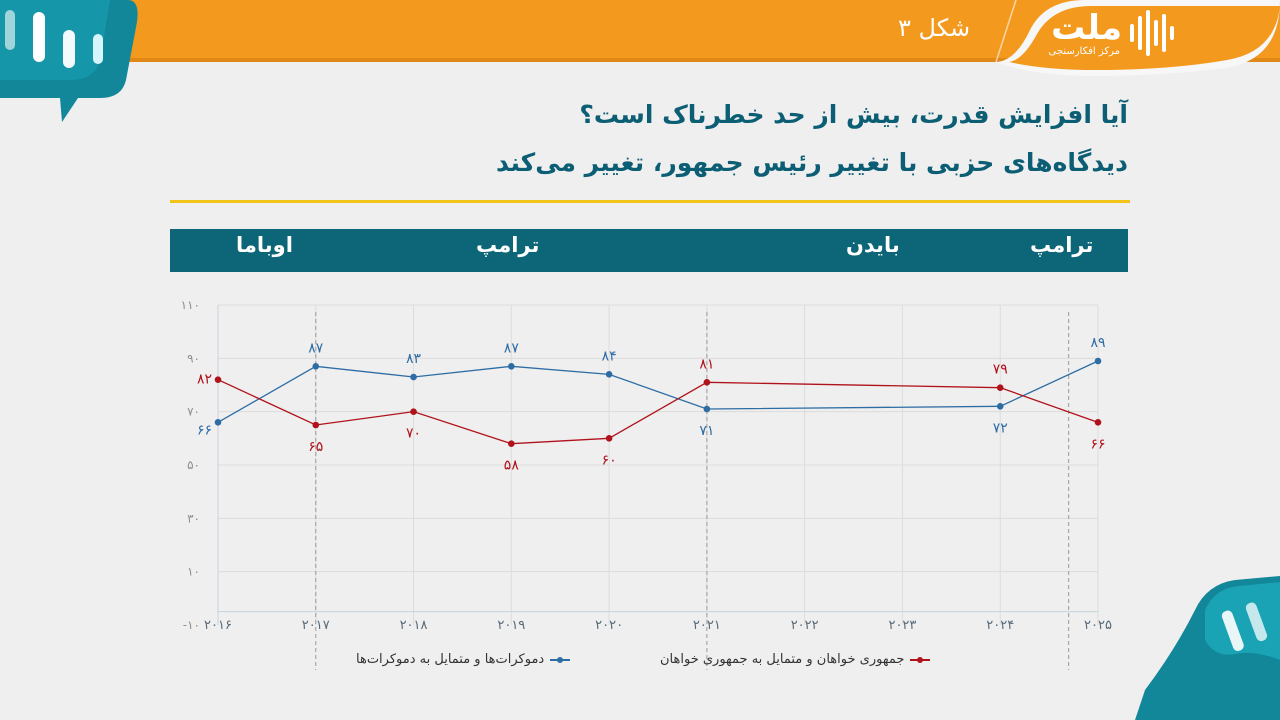 This screenshot has height=720, width=1280. Describe the element at coordinates (1084, 51) in the screenshot. I see `brand-tagline: مرکز افکارسنجی` at that location.